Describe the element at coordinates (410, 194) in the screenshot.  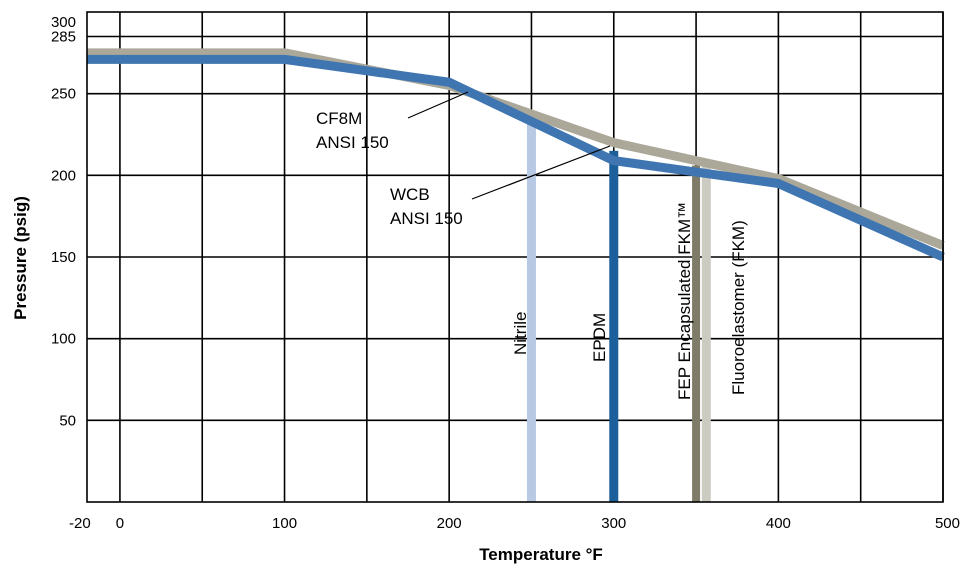
I see `annotation-label: WCB` at that location.